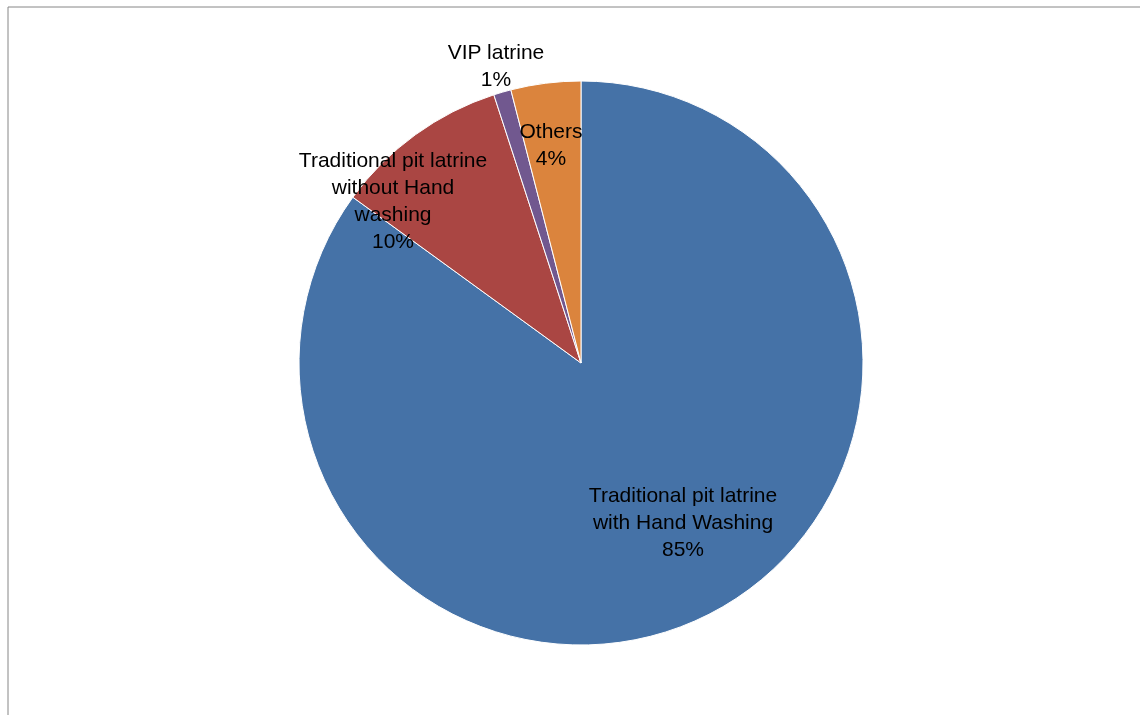 The height and width of the screenshot is (715, 1140). What do you see at coordinates (683, 548) in the screenshot?
I see `data-label: 85%` at bounding box center [683, 548].